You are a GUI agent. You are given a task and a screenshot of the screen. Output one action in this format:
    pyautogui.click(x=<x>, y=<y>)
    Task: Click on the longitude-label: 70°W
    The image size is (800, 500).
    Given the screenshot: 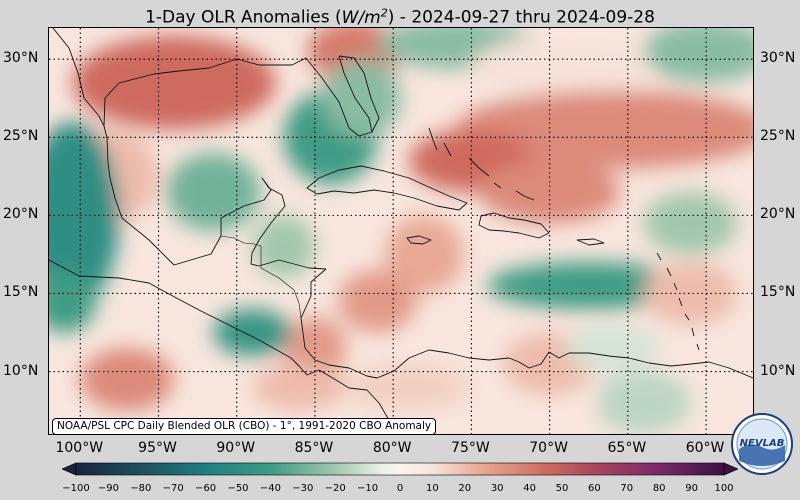 What is the action you would take?
    pyautogui.click(x=548, y=448)
    